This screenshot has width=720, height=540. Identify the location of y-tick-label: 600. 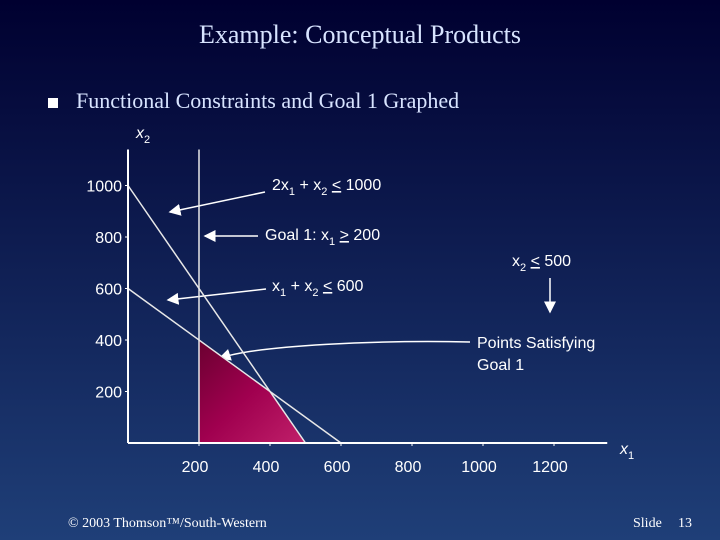
(108, 290).